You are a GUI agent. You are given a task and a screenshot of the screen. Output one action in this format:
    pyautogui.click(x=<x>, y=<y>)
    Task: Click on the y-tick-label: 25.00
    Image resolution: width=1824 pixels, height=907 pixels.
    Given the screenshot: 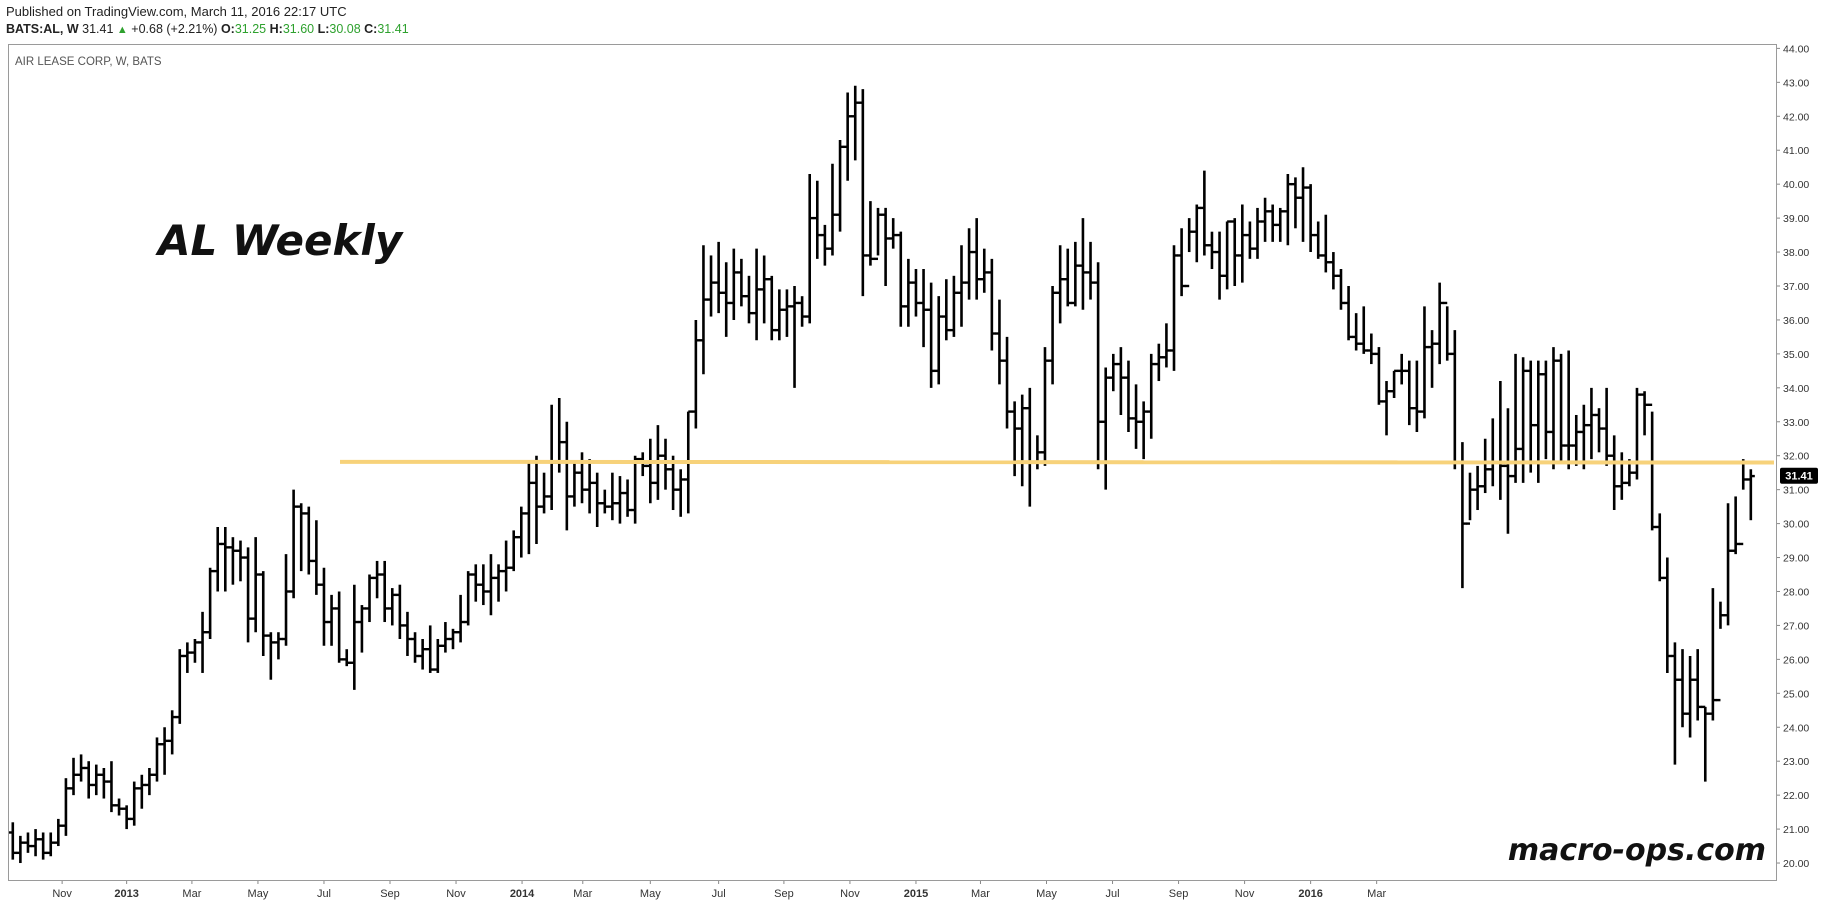 What is the action you would take?
    pyautogui.click(x=1796, y=694)
    